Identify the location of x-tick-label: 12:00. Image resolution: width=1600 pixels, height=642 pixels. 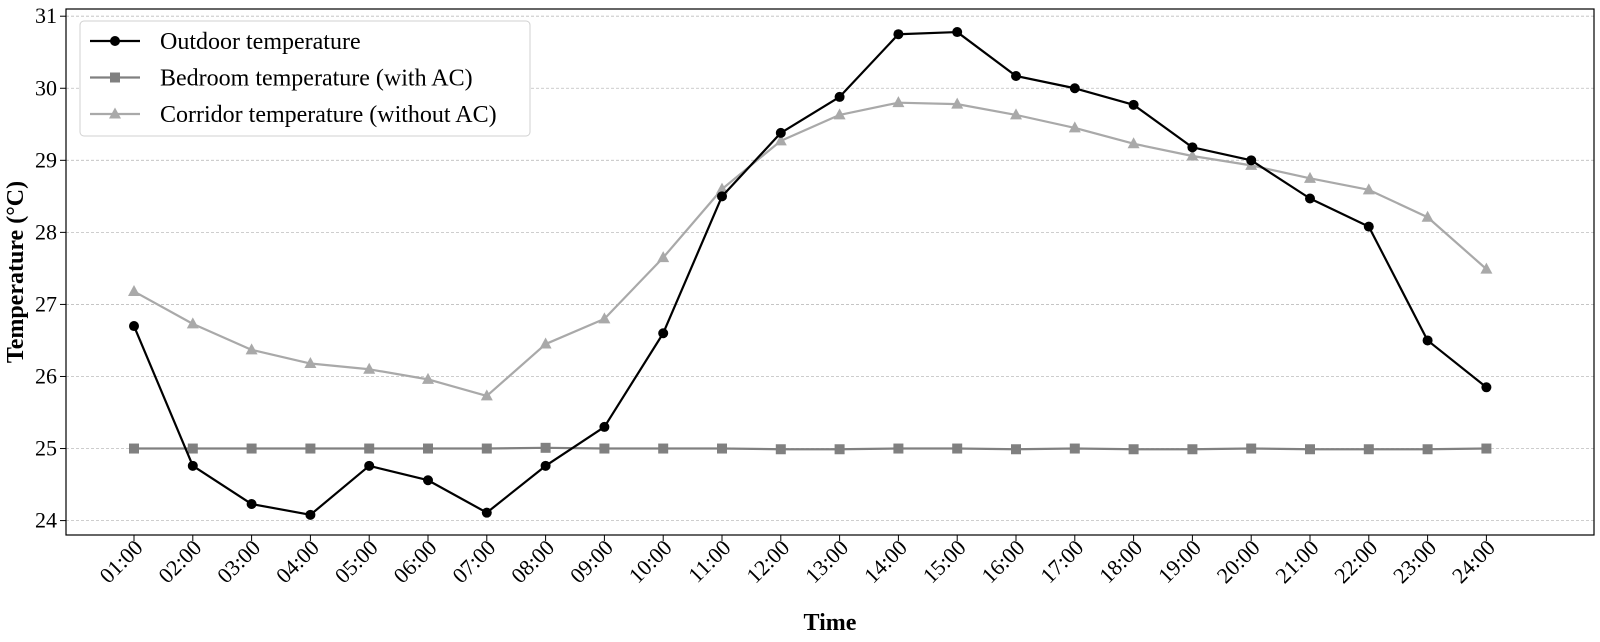
(767, 561).